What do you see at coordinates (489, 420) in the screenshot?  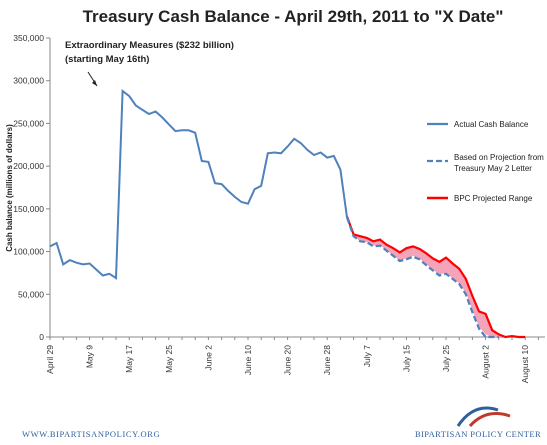 I see `logo-red-arc` at bounding box center [489, 420].